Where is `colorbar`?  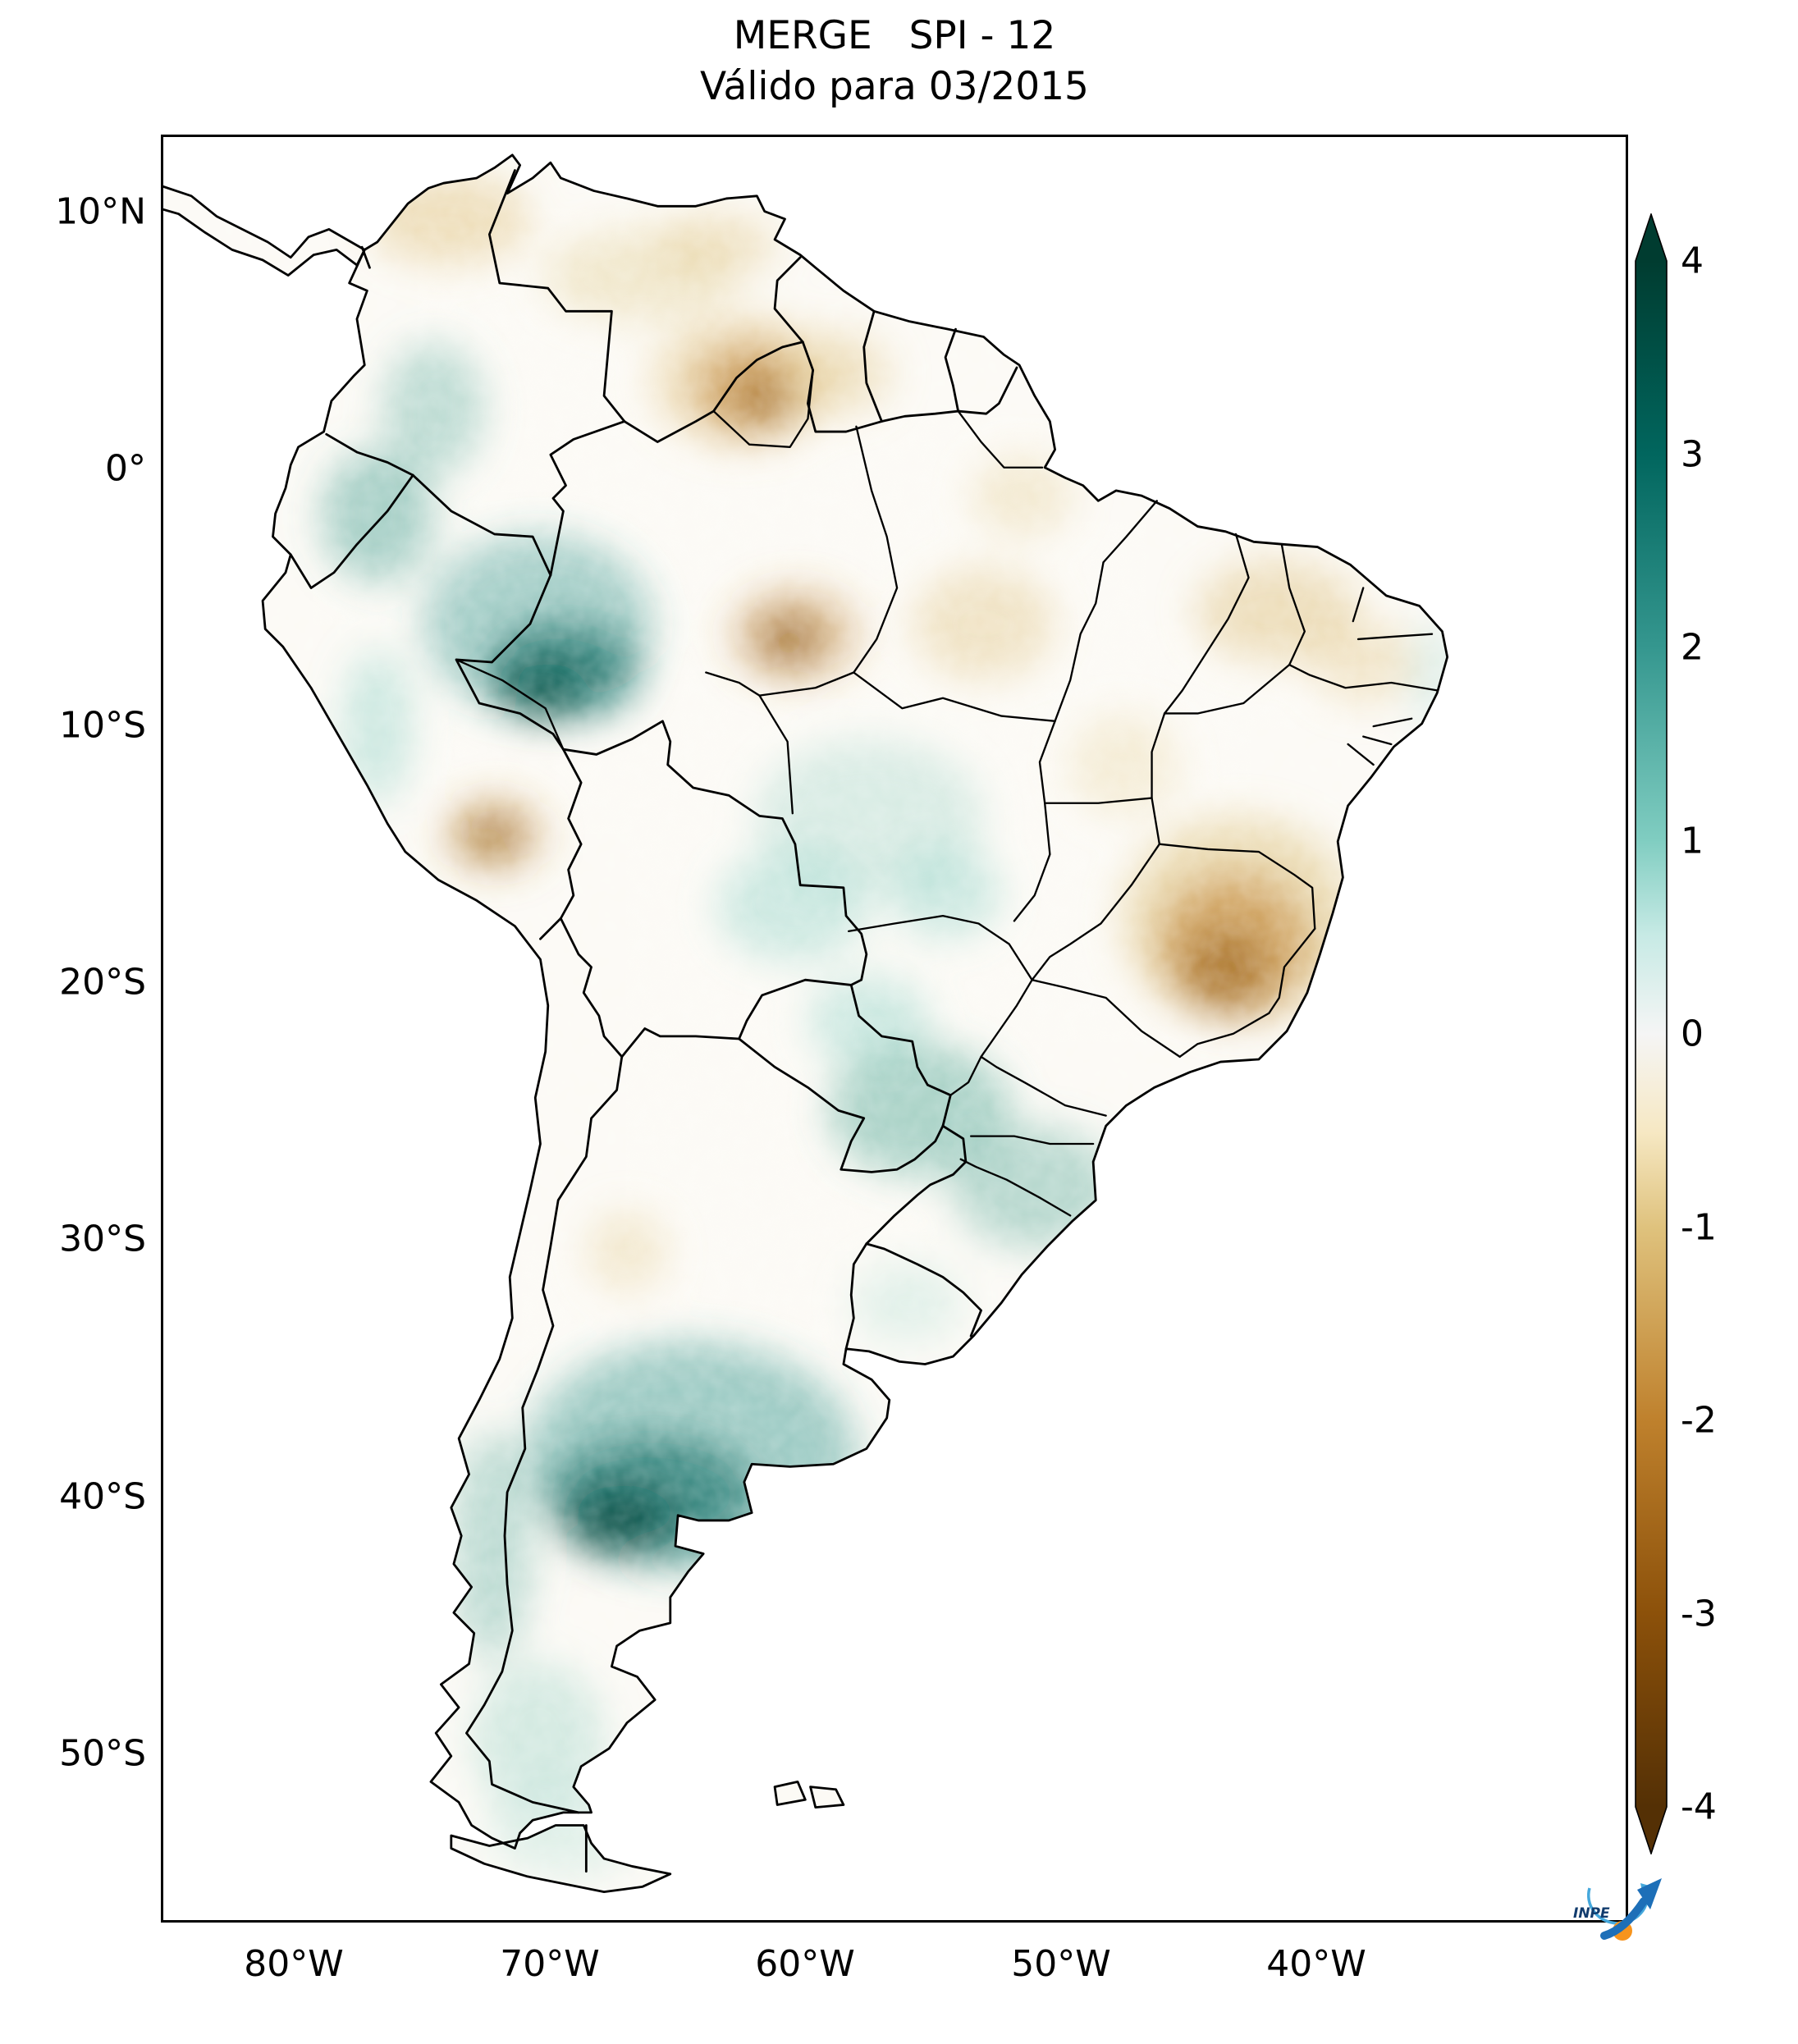
colorbar is located at coordinates (1651, 1033).